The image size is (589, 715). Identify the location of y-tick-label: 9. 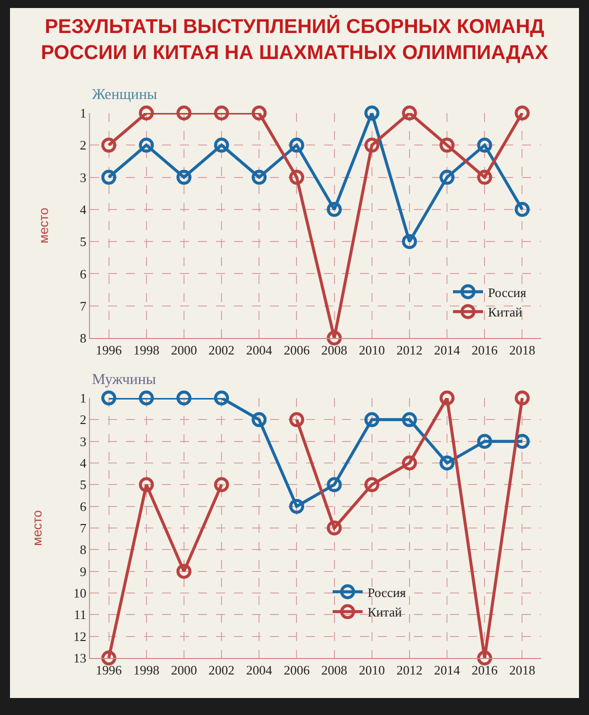
(83, 571).